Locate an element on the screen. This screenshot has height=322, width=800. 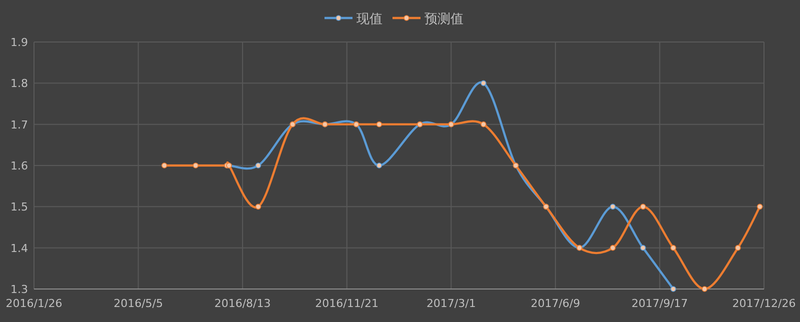
legend-label: 预测值 is located at coordinates (444, 19).